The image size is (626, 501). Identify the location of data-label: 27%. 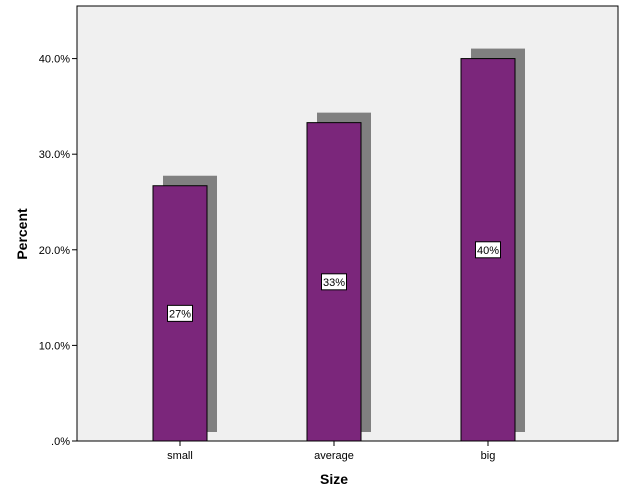
(180, 314).